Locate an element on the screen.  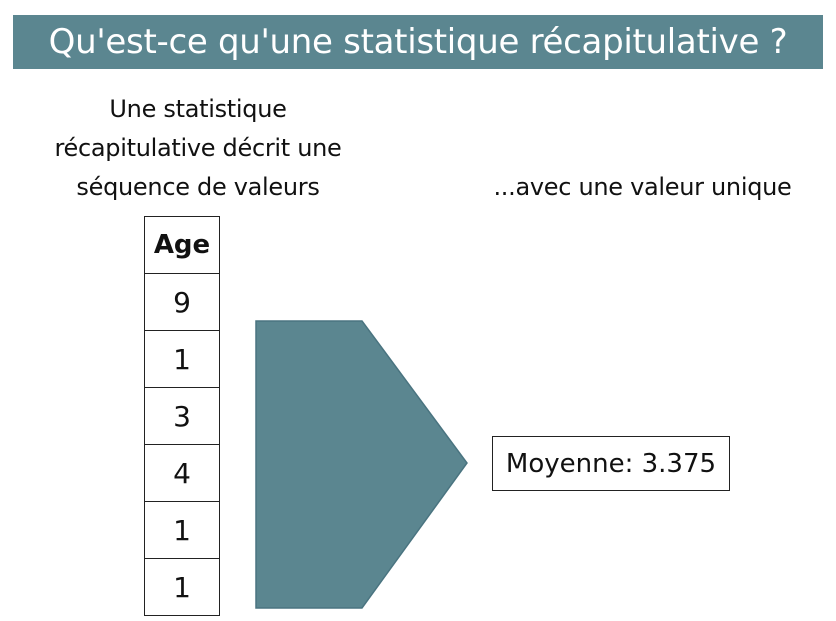
table-cell: 4 is located at coordinates (182, 473).